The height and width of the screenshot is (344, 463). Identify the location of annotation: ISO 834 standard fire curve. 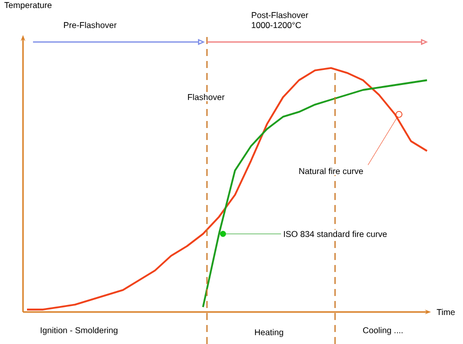
(335, 234).